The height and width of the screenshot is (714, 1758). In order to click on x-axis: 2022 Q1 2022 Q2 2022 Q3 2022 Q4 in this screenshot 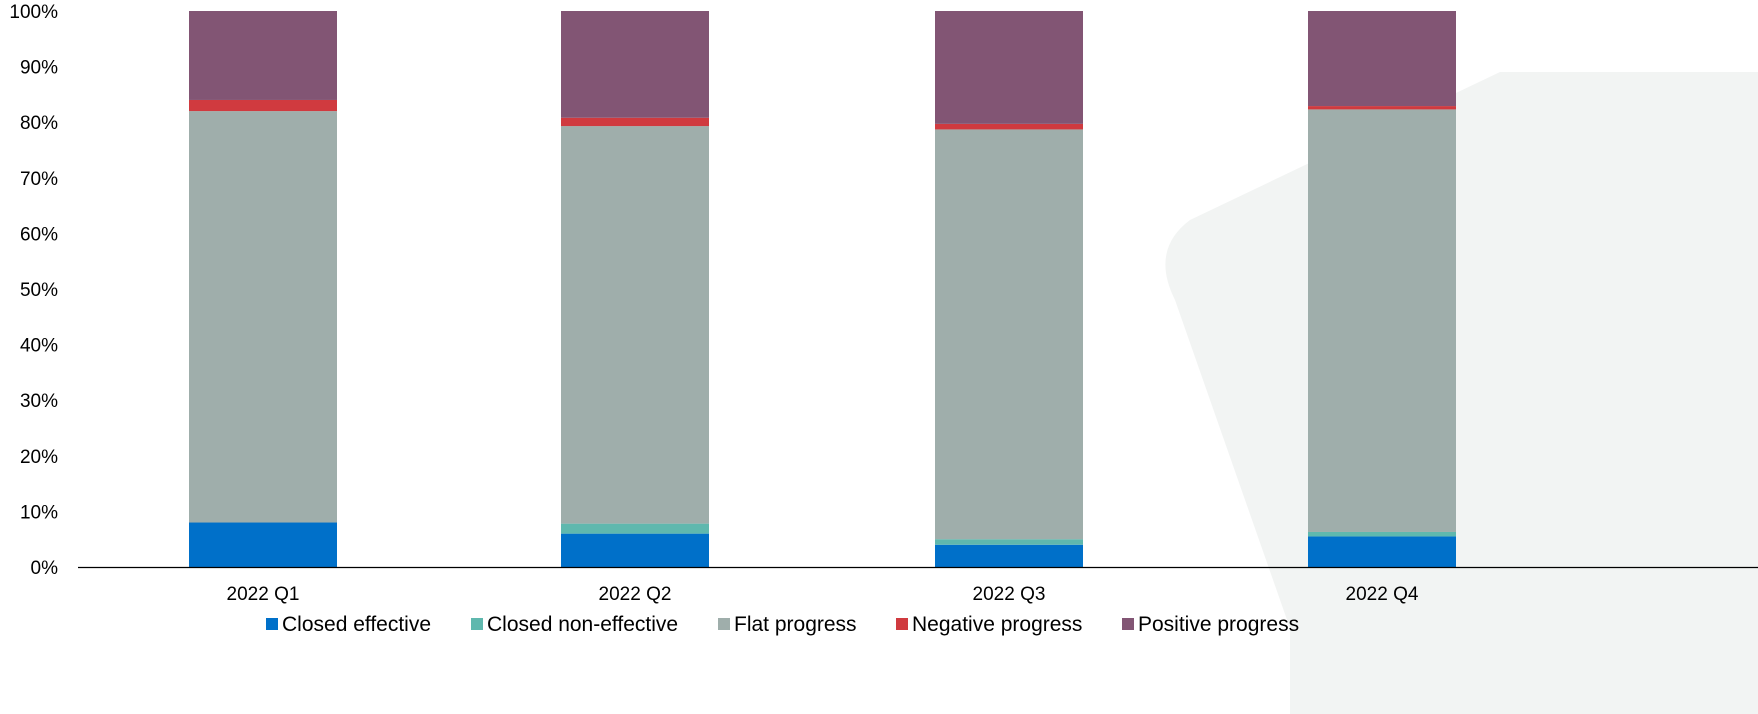, I will do `click(918, 585)`.